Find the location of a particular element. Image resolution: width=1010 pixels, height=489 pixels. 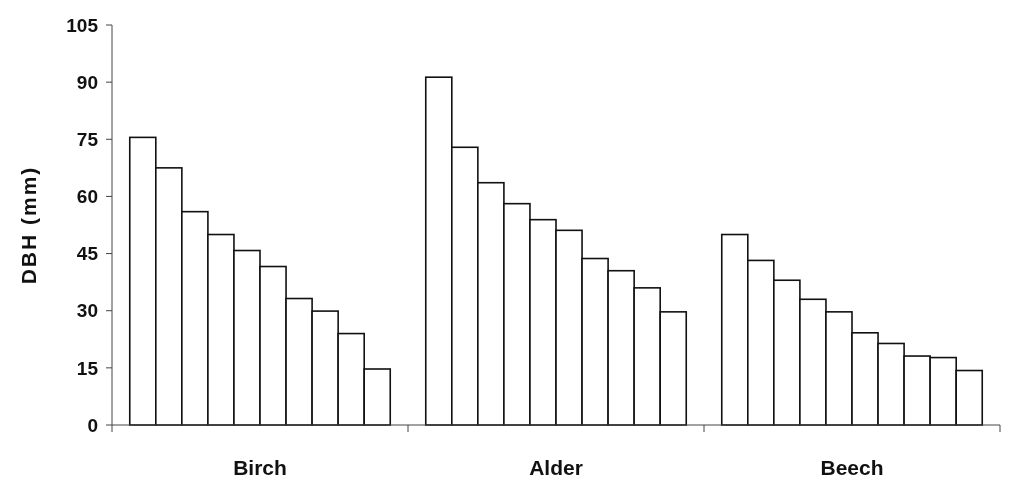

y-tick-label: 30 is located at coordinates (87, 311).